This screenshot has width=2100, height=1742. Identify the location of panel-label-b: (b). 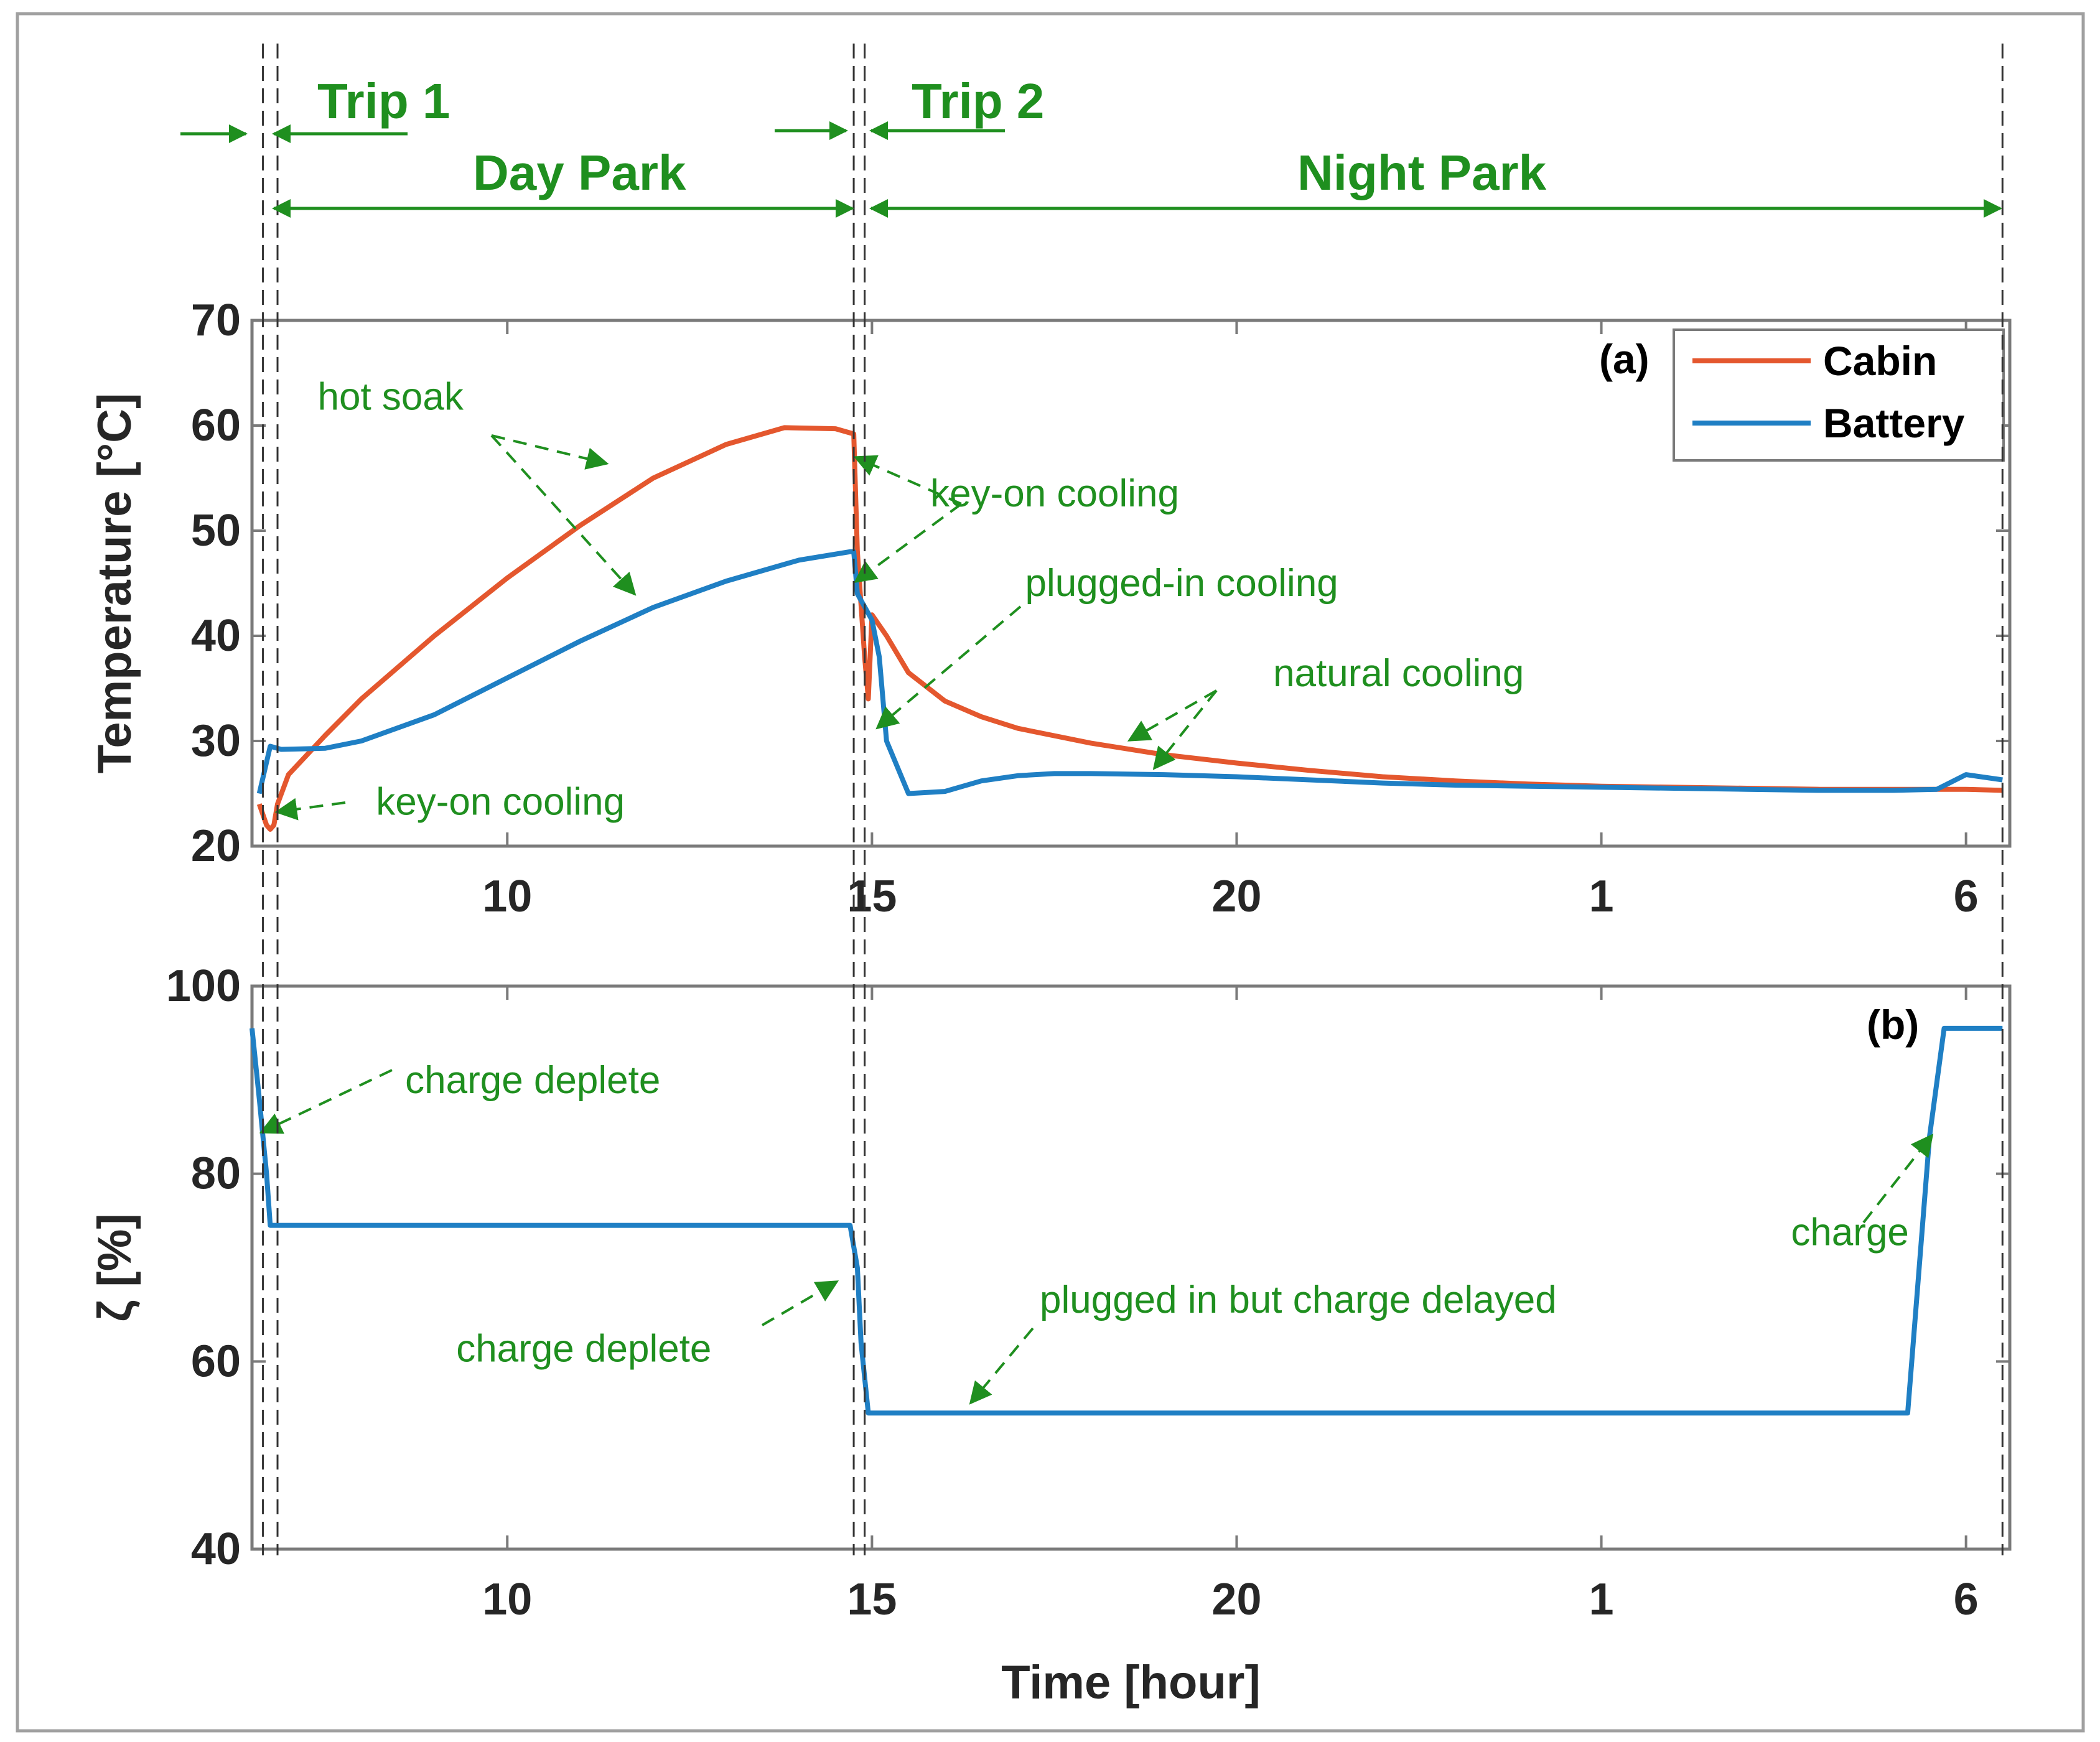
(1893, 1025).